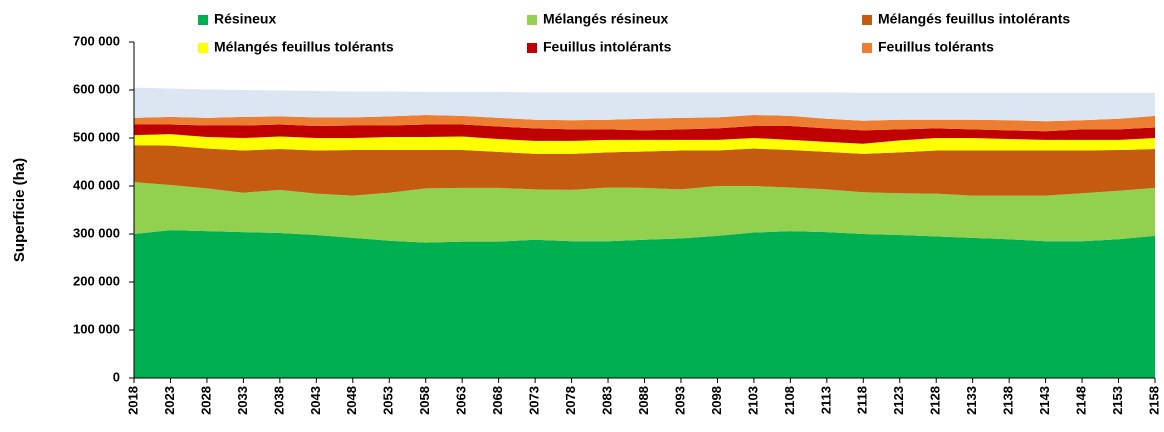 This screenshot has width=1164, height=432. I want to click on legend-label: Mélangés résineux, so click(605, 19).